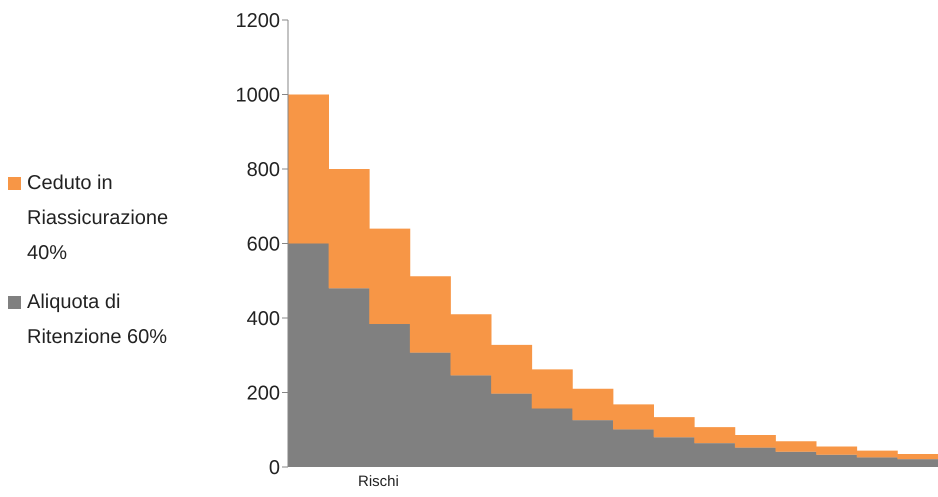  Describe the element at coordinates (274, 468) in the screenshot. I see `y-tick-label: 0` at that location.